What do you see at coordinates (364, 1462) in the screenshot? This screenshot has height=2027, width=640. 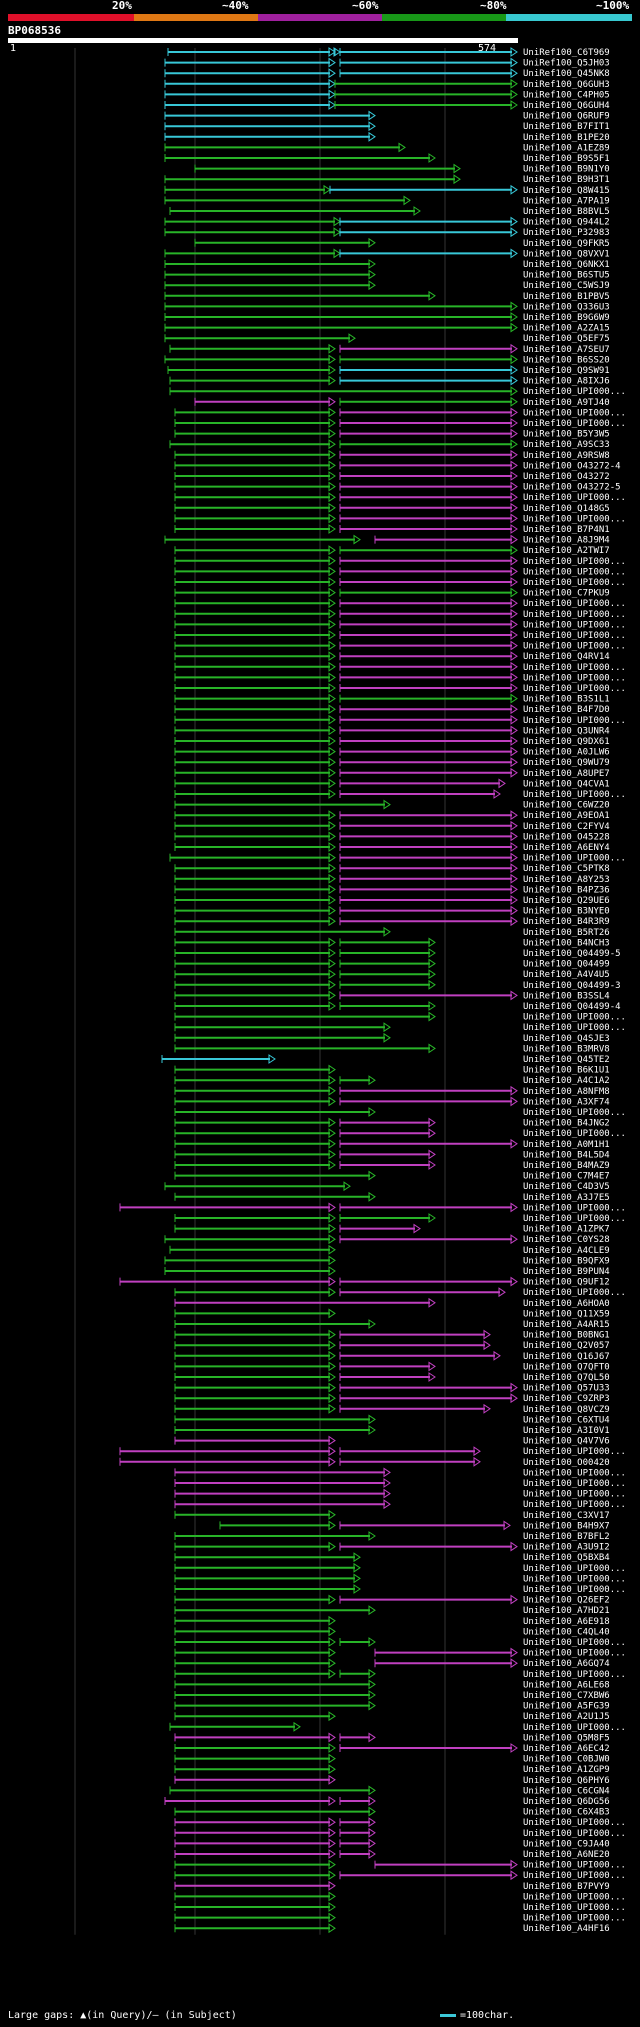 I see `hit-row: UniRef100_O00420` at bounding box center [364, 1462].